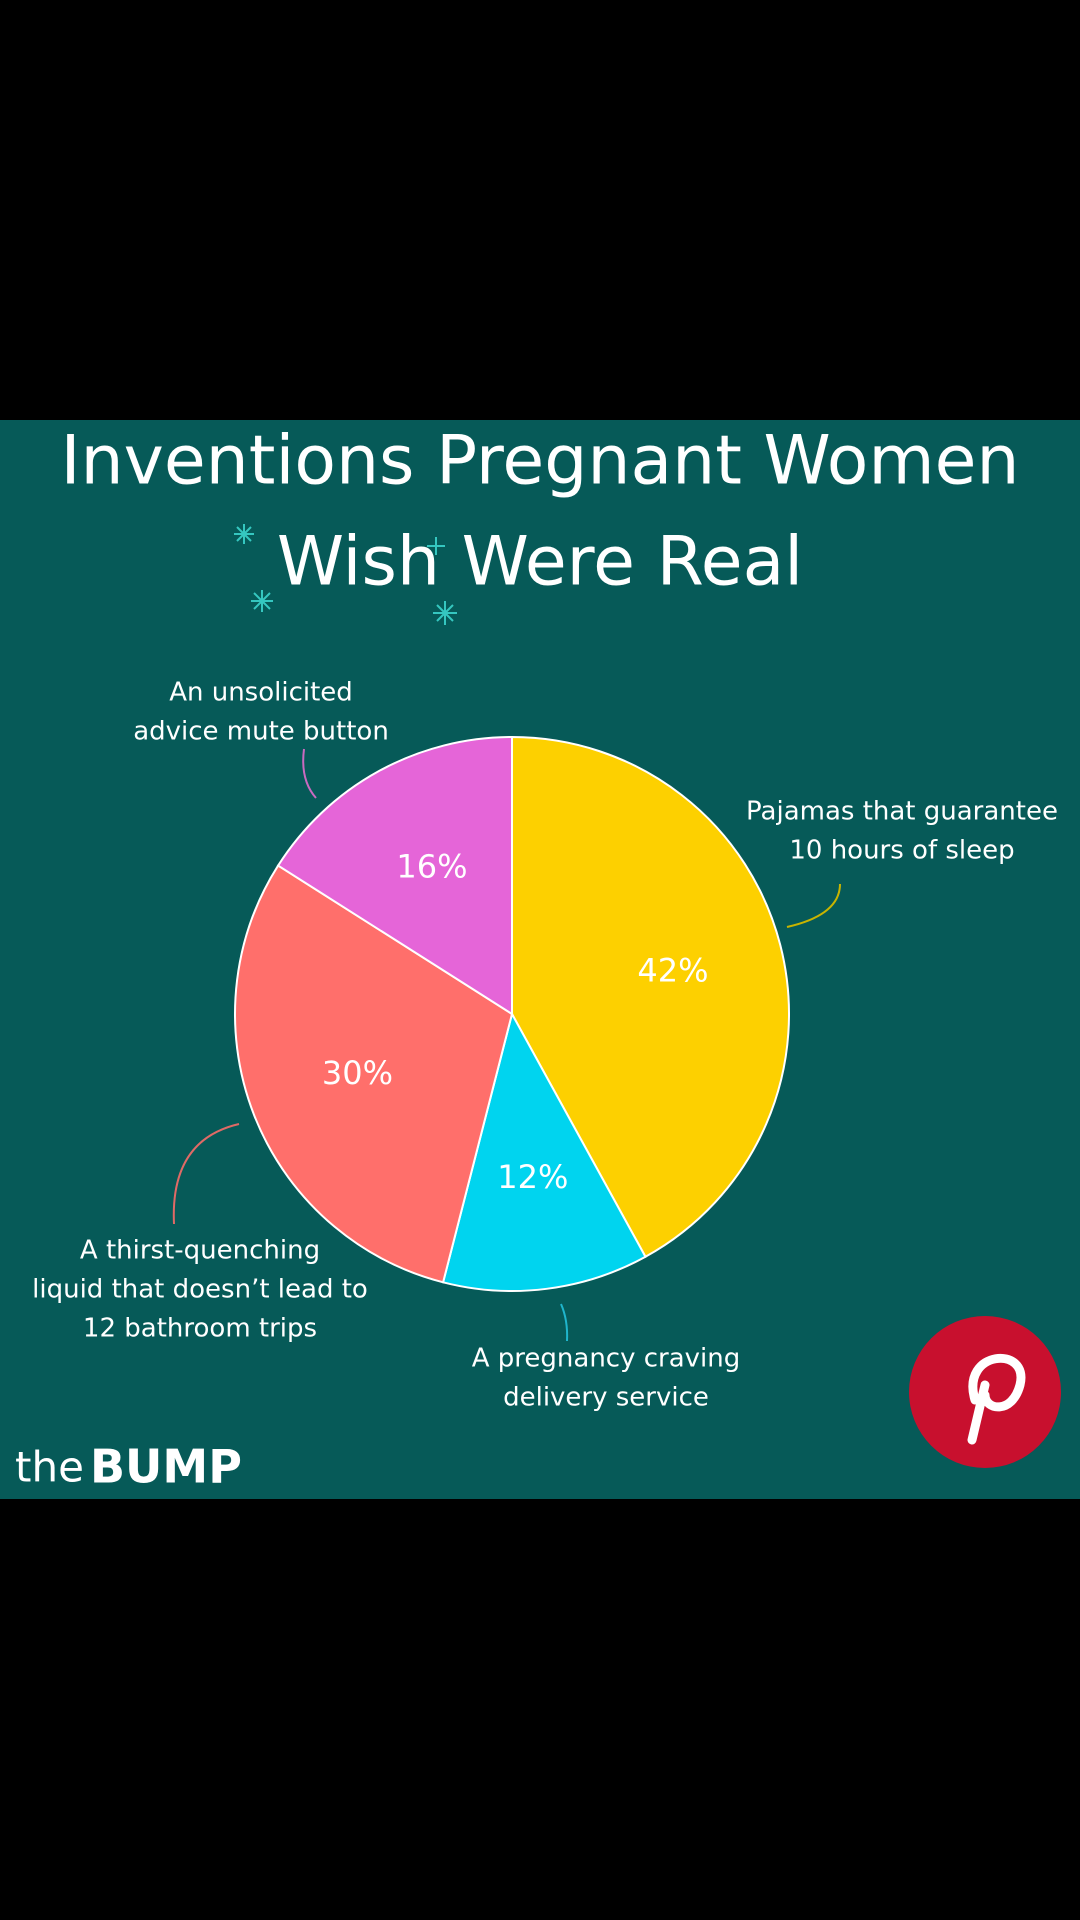 The image size is (1080, 1920). Describe the element at coordinates (539, 461) in the screenshot. I see `title-line: Inventions Pregnant Women` at that location.